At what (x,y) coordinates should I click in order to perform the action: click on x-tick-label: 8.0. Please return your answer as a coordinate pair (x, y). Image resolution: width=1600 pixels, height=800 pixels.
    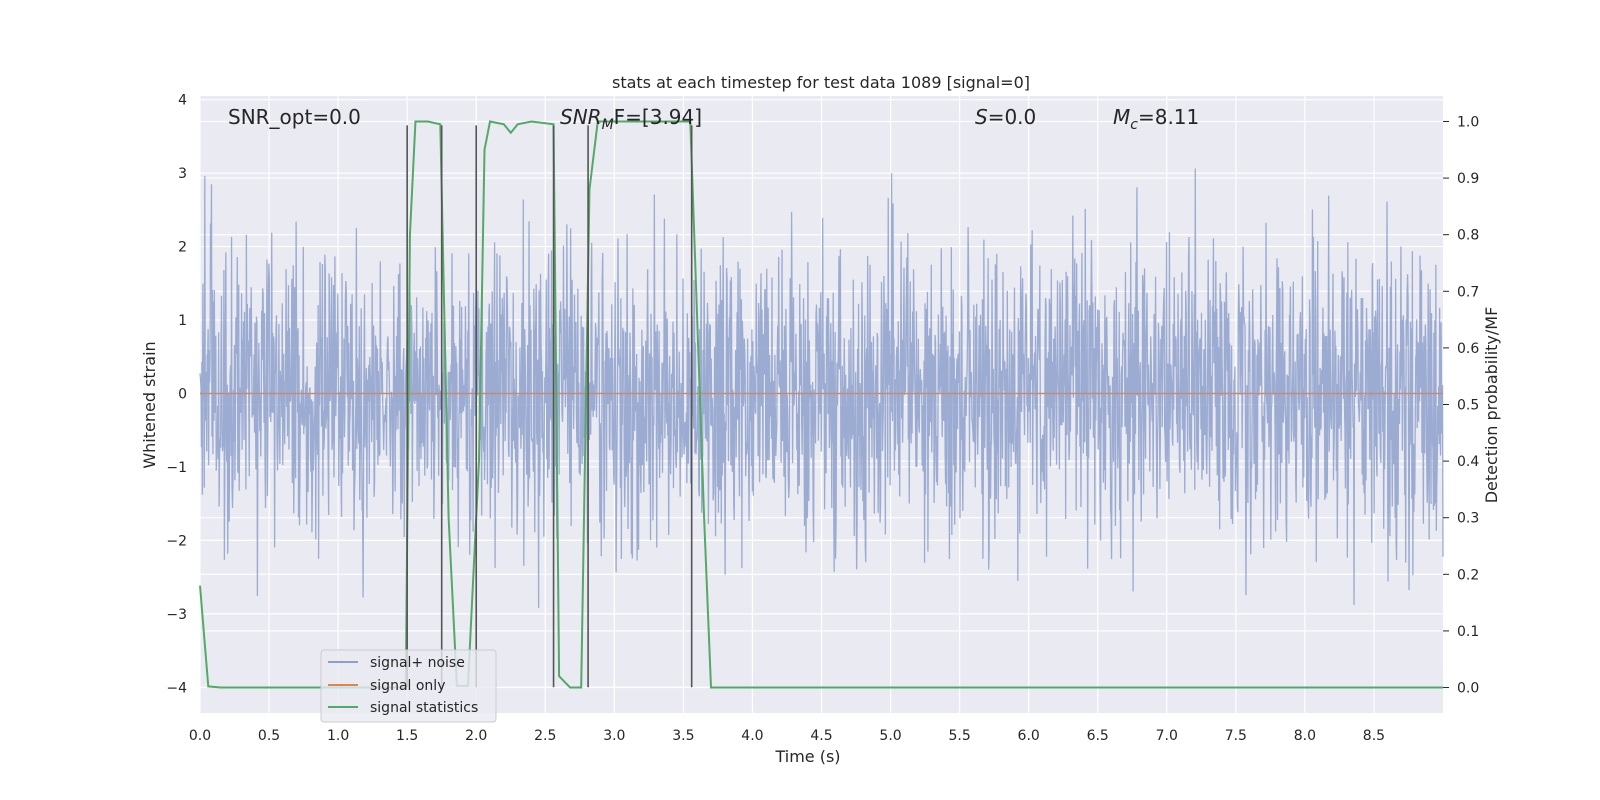
    Looking at the image, I should click on (1305, 736).